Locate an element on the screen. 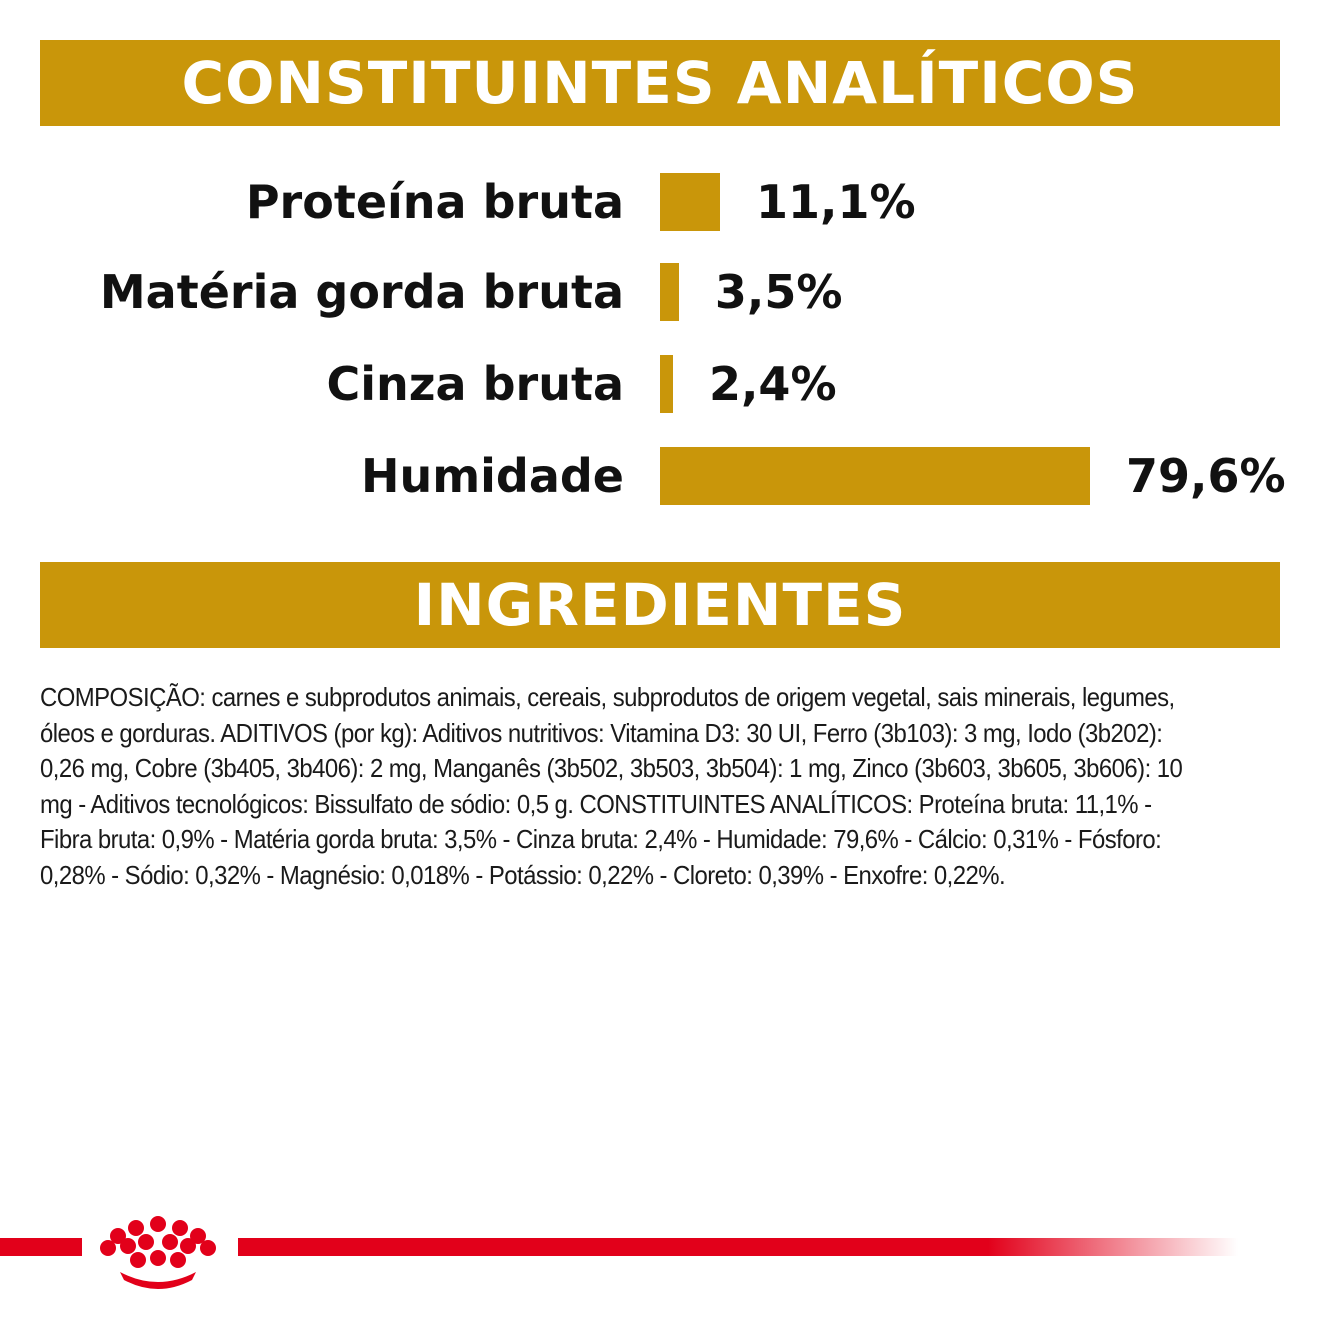  footer-red-line-left is located at coordinates (41, 1247).